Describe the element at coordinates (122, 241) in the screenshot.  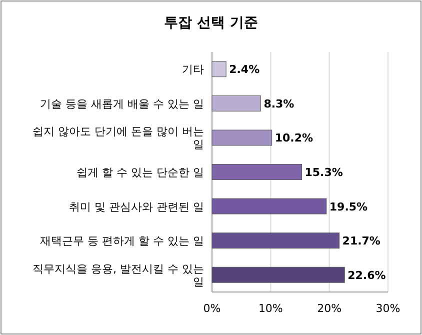
I see `y-tick-label: 재택근무 등 편하게 할 수 있는 일` at that location.